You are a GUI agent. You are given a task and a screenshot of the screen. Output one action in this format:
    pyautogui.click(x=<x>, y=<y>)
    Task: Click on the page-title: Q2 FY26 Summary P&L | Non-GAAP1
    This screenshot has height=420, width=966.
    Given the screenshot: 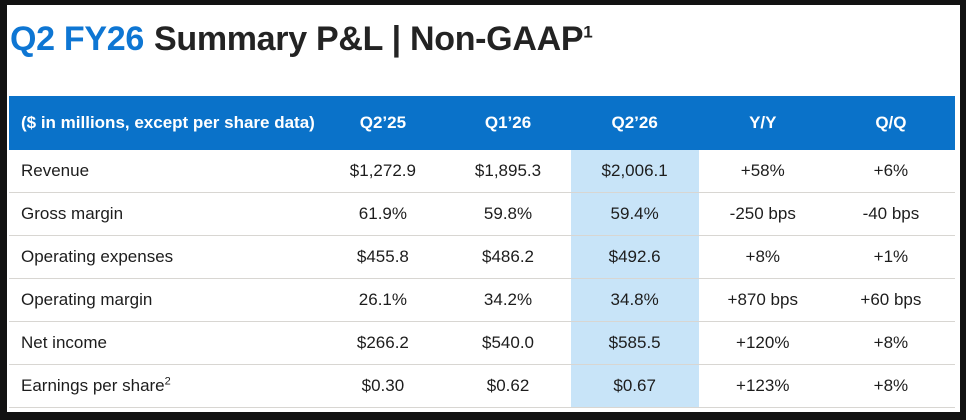 What is the action you would take?
    pyautogui.click(x=485, y=39)
    